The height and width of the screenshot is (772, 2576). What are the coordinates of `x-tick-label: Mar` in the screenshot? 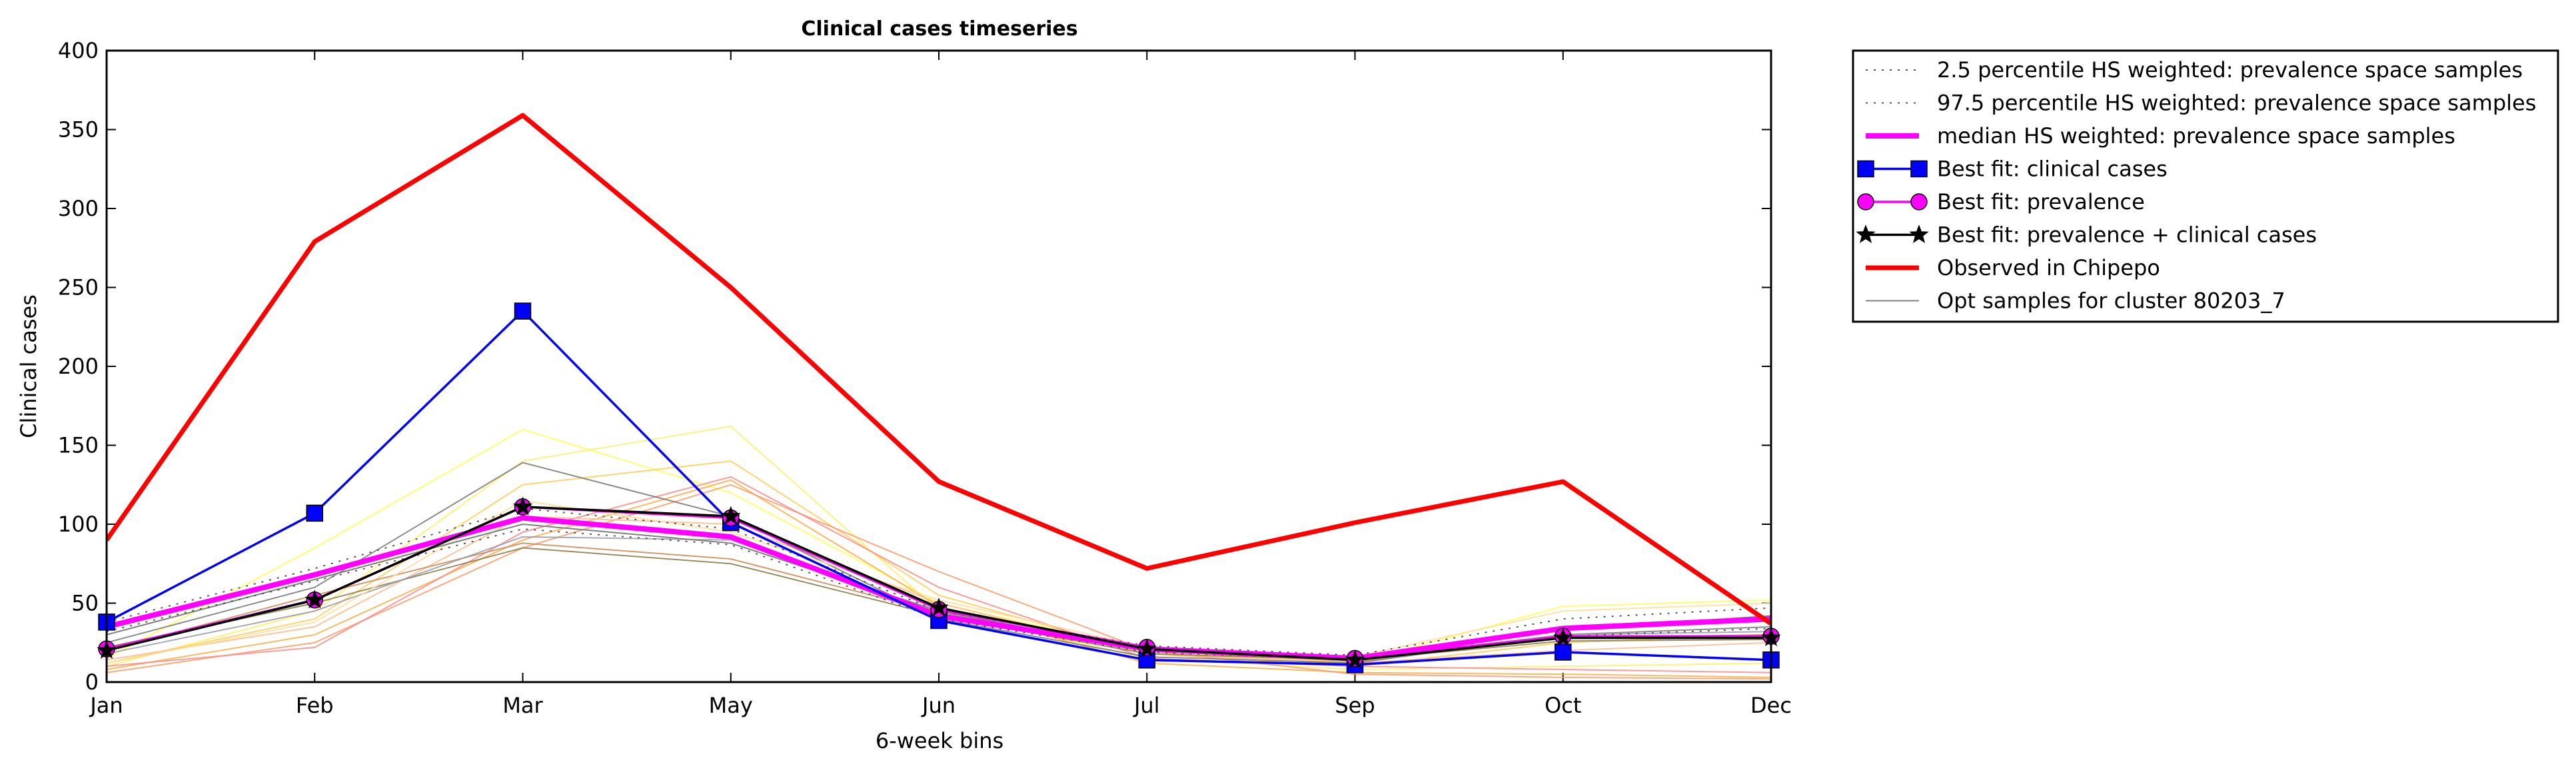 It's located at (522, 705).